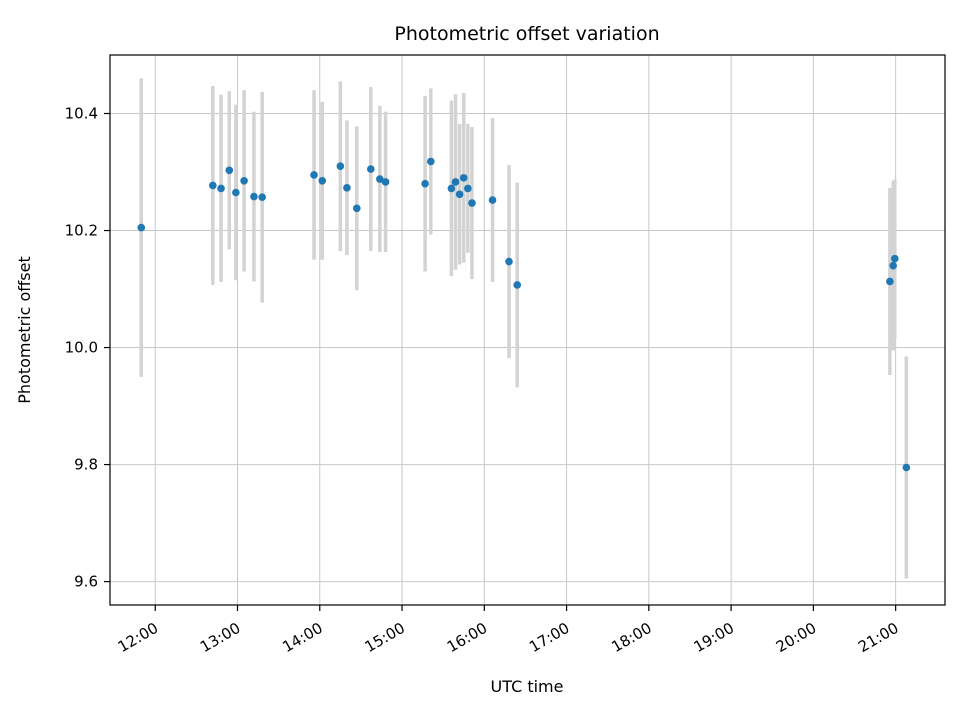 The width and height of the screenshot is (960, 724). What do you see at coordinates (81, 231) in the screenshot?
I see `y-tick-label: 10.2` at bounding box center [81, 231].